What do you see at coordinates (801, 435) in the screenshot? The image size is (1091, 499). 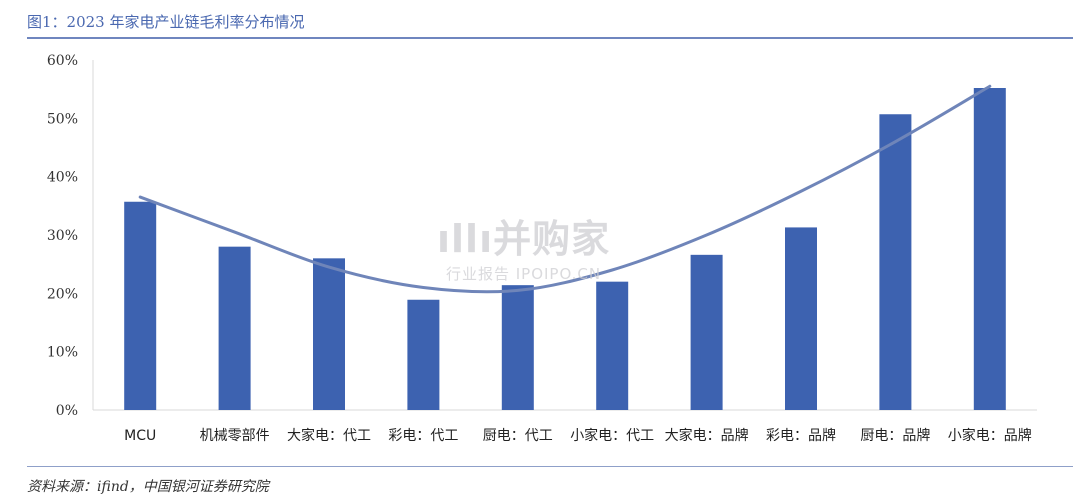 I see `x-tick-label: 彩电：品牌` at bounding box center [801, 435].